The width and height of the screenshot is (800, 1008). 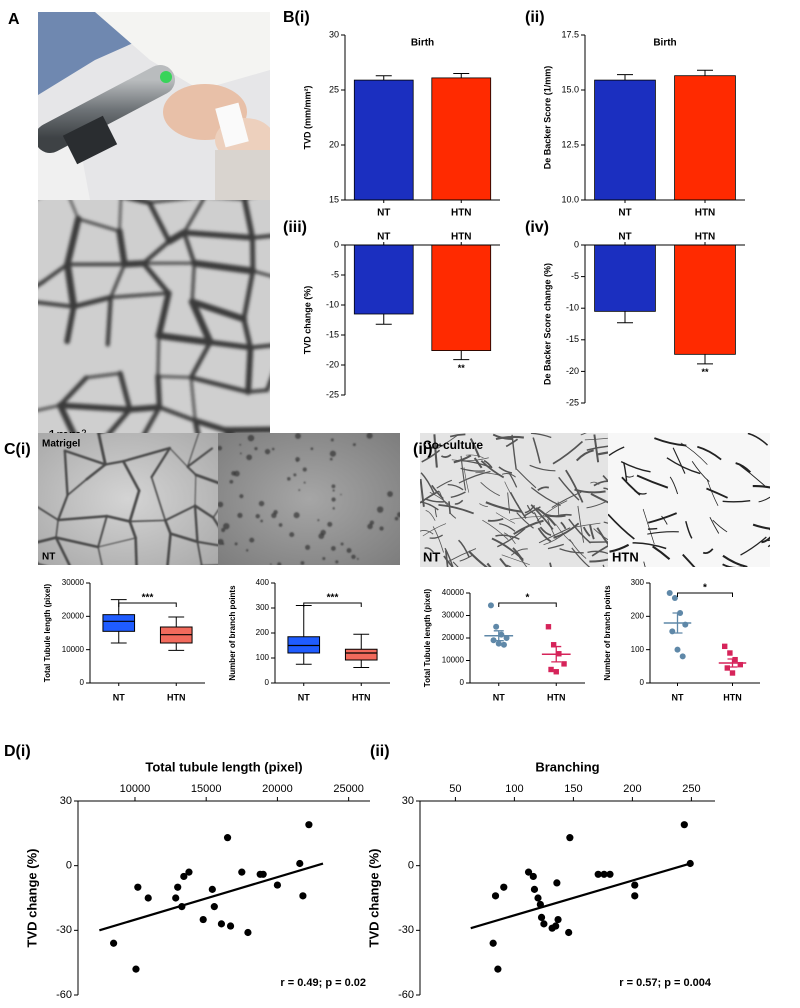 I want to click on photo-probe, so click(x=154, y=106).